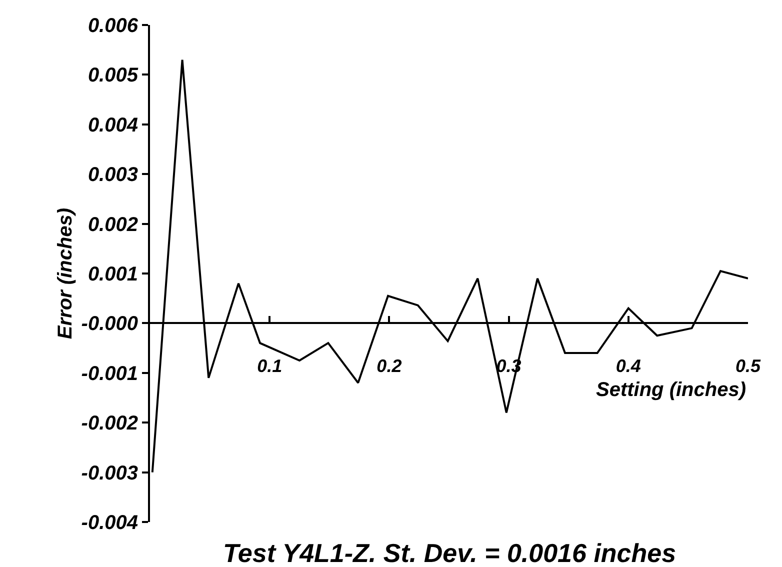 This screenshot has width=782, height=567. I want to click on y-axis-title: Error (inches), so click(65, 274).